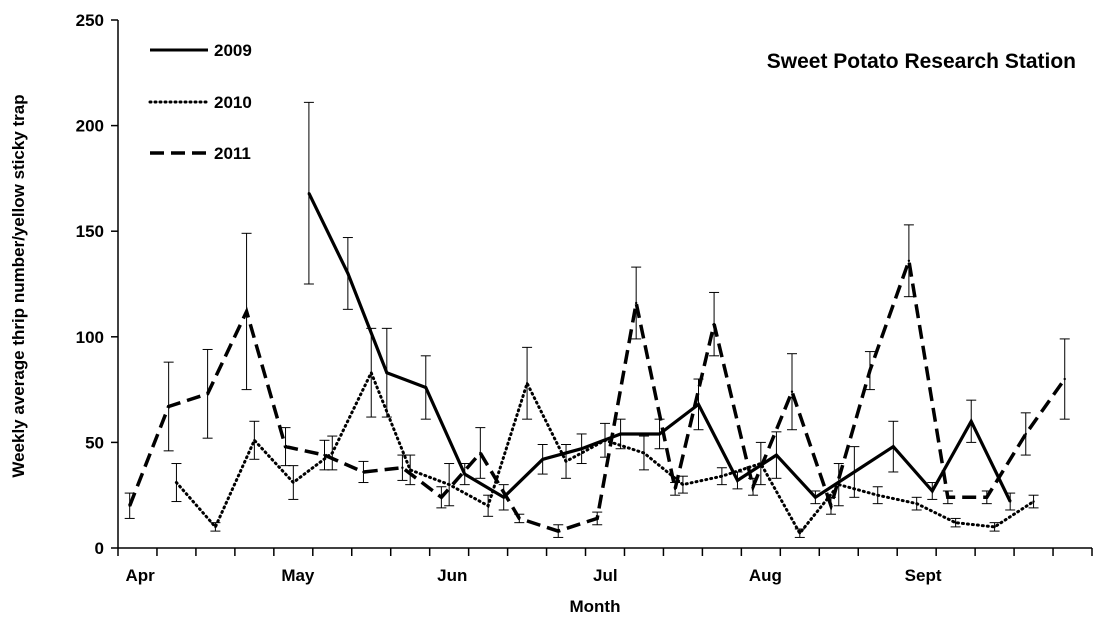 The width and height of the screenshot is (1102, 618). What do you see at coordinates (765, 575) in the screenshot?
I see `x-tick-label-aug: Aug` at bounding box center [765, 575].